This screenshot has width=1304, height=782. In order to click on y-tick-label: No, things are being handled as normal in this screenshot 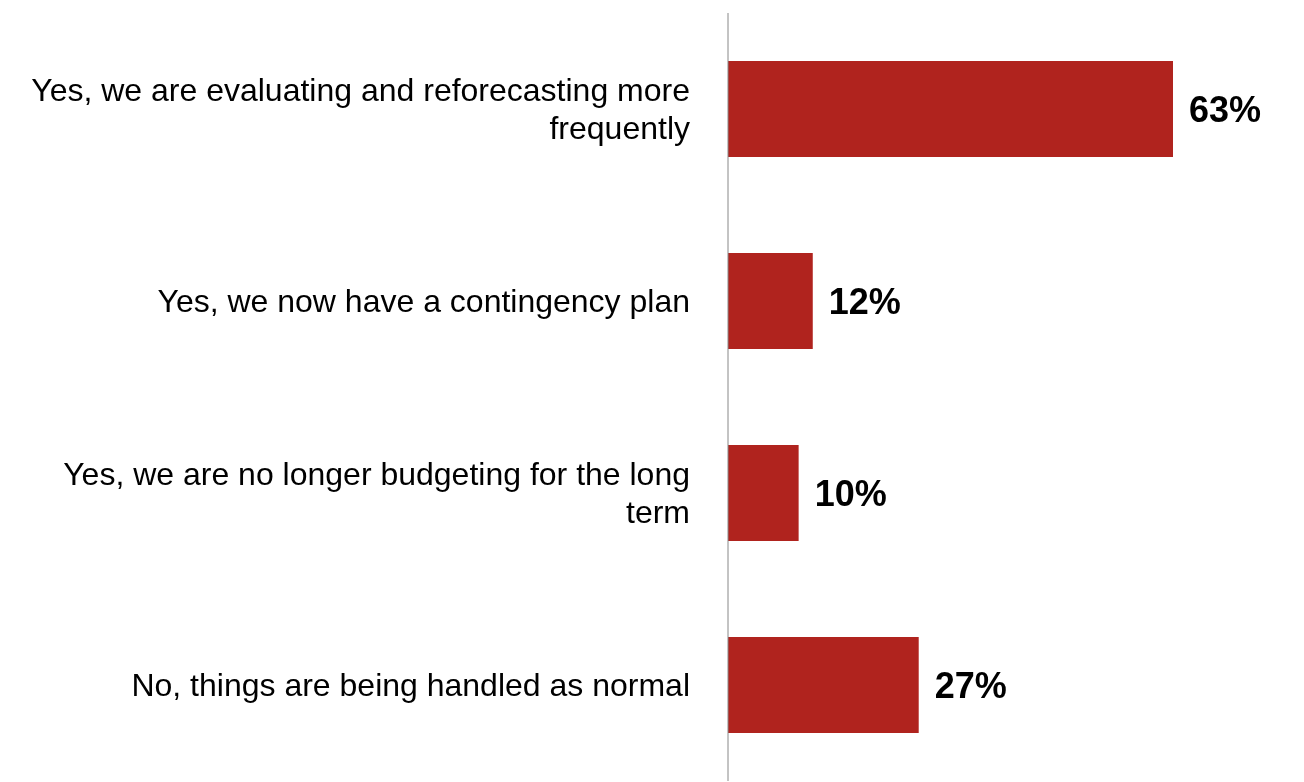, I will do `click(410, 685)`.